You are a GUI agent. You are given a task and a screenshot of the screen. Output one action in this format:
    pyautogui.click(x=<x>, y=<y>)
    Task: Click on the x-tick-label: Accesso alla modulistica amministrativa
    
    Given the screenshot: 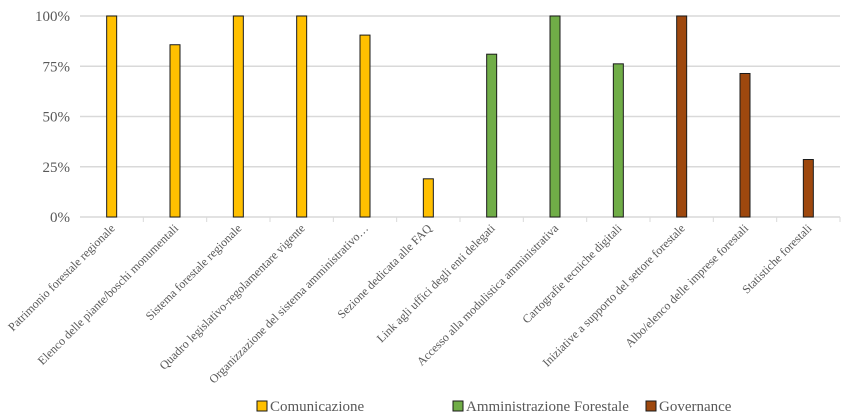 What is the action you would take?
    pyautogui.click(x=488, y=295)
    